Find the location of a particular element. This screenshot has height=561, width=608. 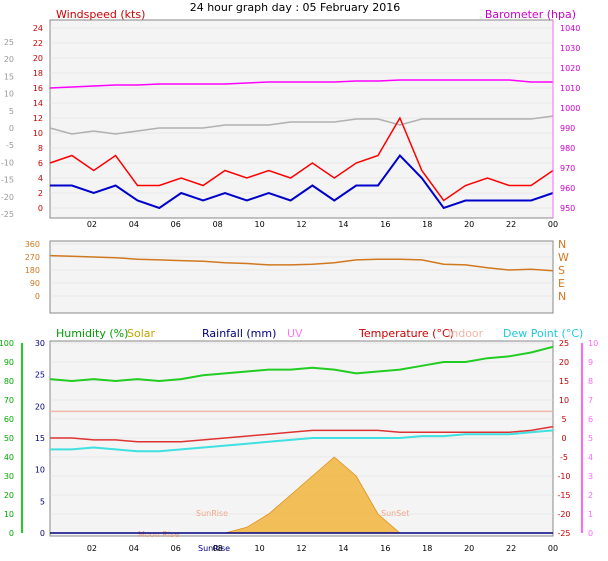

direction-tick: 90 is located at coordinates (35, 283).